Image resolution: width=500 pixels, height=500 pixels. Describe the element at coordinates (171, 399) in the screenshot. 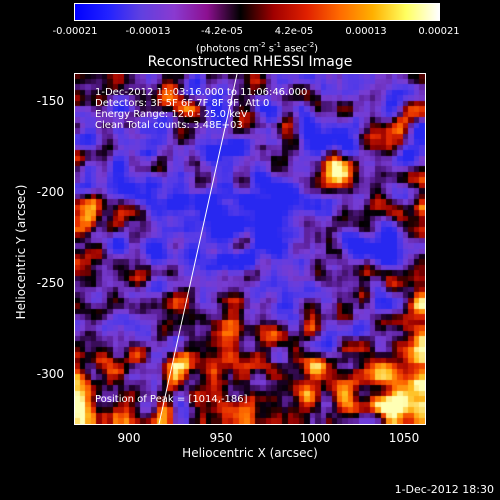

I see `peak-position-label: Position of Peak = [1014,-186]` at that location.